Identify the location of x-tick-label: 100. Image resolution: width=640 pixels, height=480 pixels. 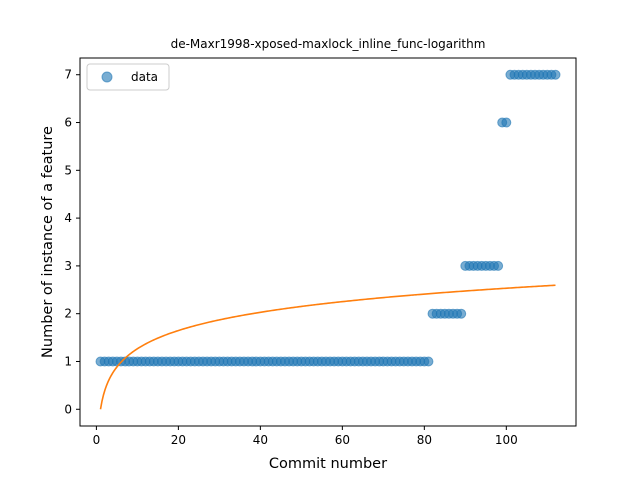
(506, 440).